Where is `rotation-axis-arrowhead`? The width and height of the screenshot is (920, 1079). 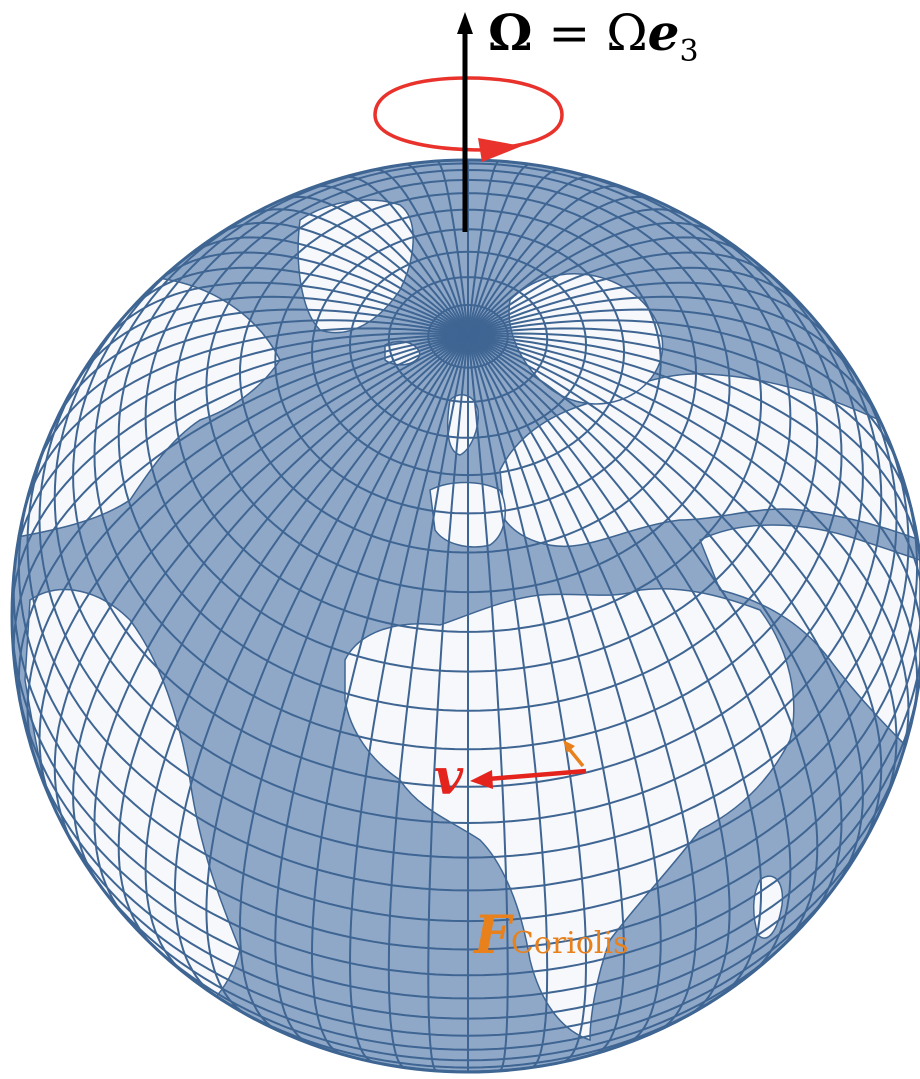 rotation-axis-arrowhead is located at coordinates (465, 23).